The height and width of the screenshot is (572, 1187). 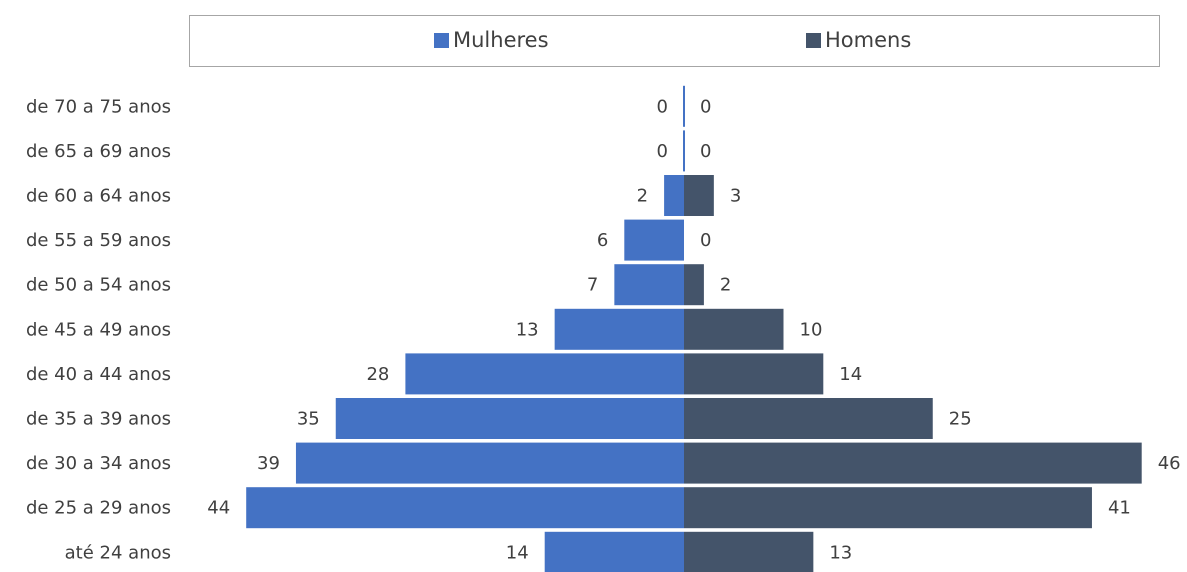 I want to click on value-label-homens-de-30-a-34-anos: 46, so click(x=1169, y=463).